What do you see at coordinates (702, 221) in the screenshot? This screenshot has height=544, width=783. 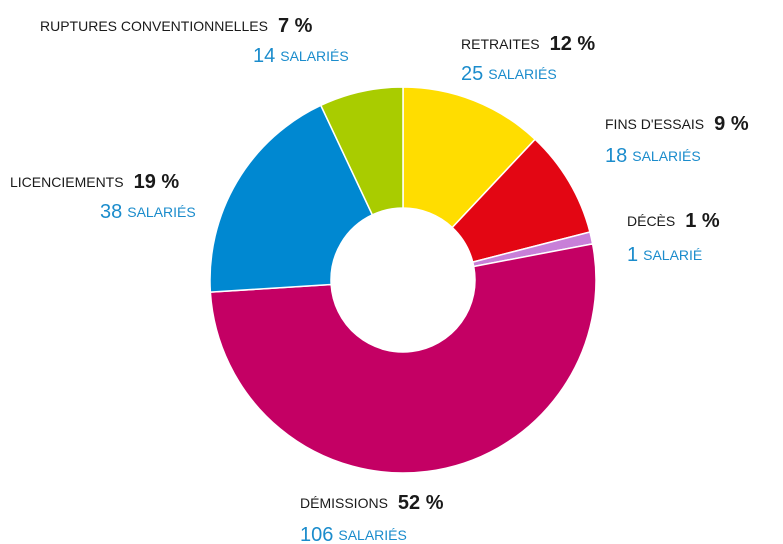 I see `percent-label: 1 %` at bounding box center [702, 221].